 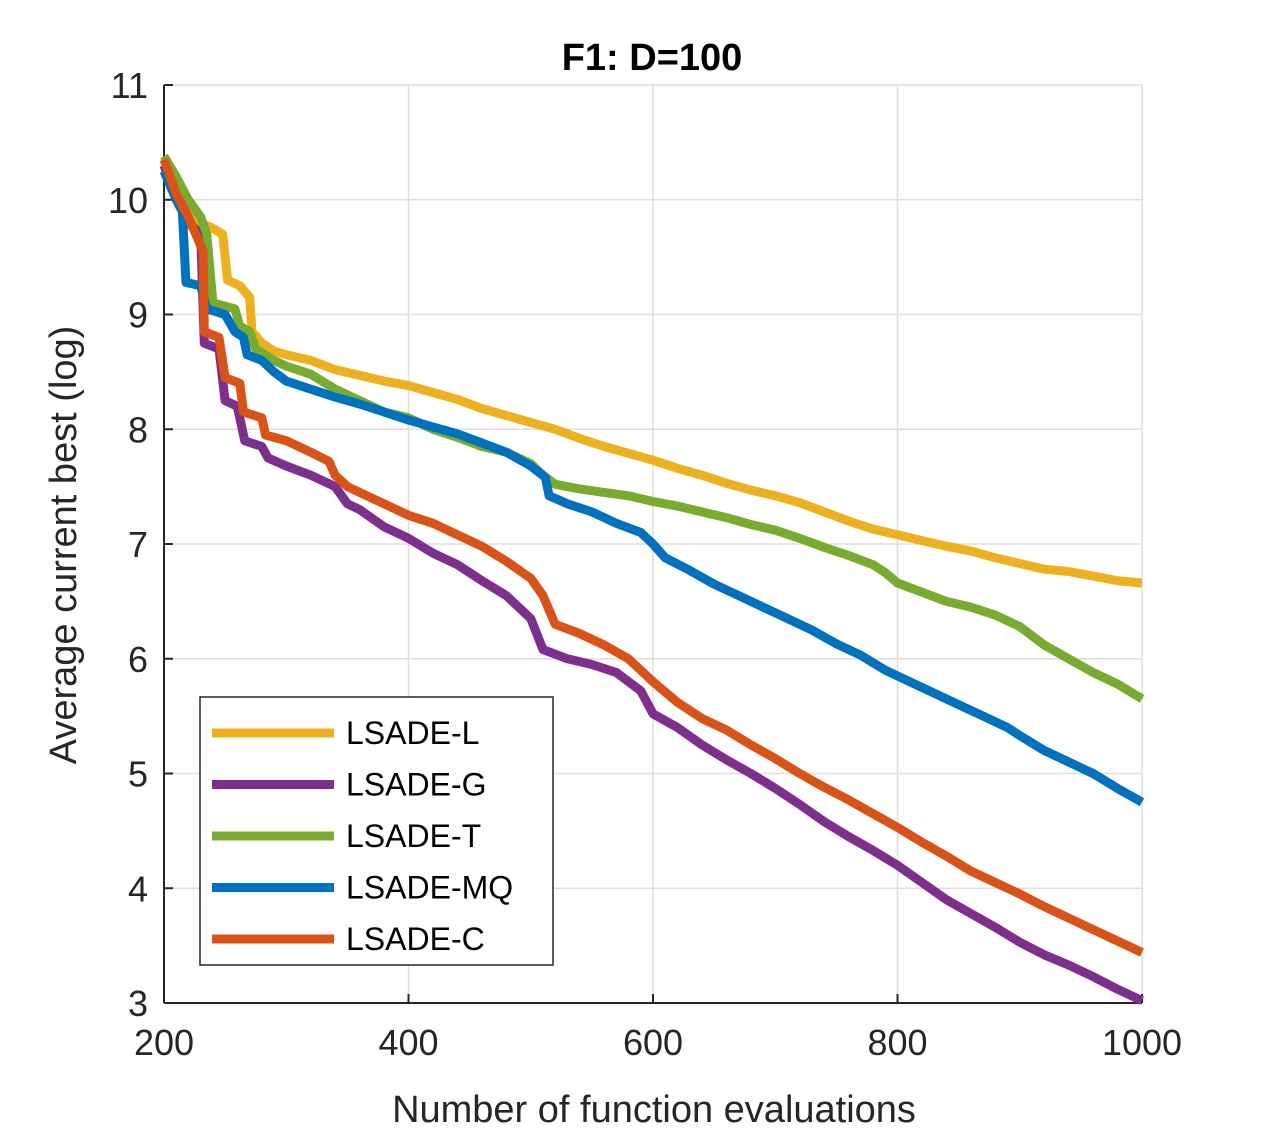 I want to click on x-tick-label: 200, so click(x=164, y=1042).